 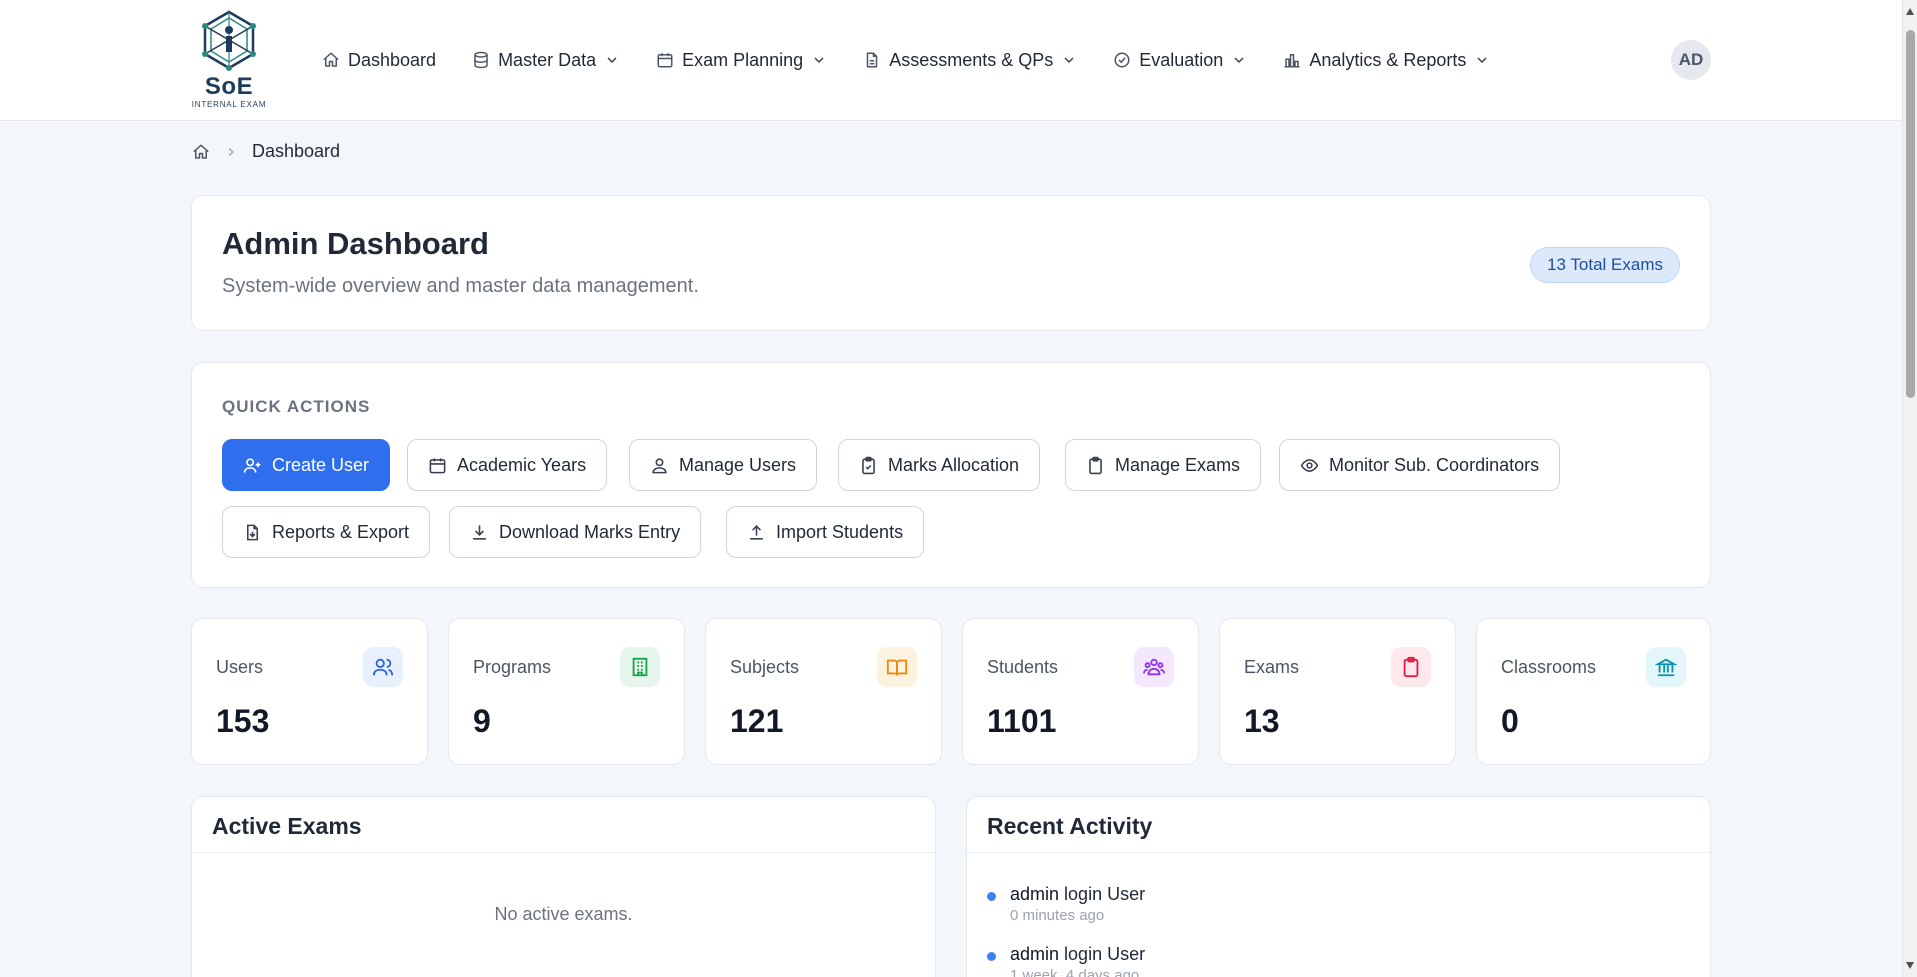 What do you see at coordinates (1178, 464) in the screenshot?
I see `manage-exams-label: Manage Exams` at bounding box center [1178, 464].